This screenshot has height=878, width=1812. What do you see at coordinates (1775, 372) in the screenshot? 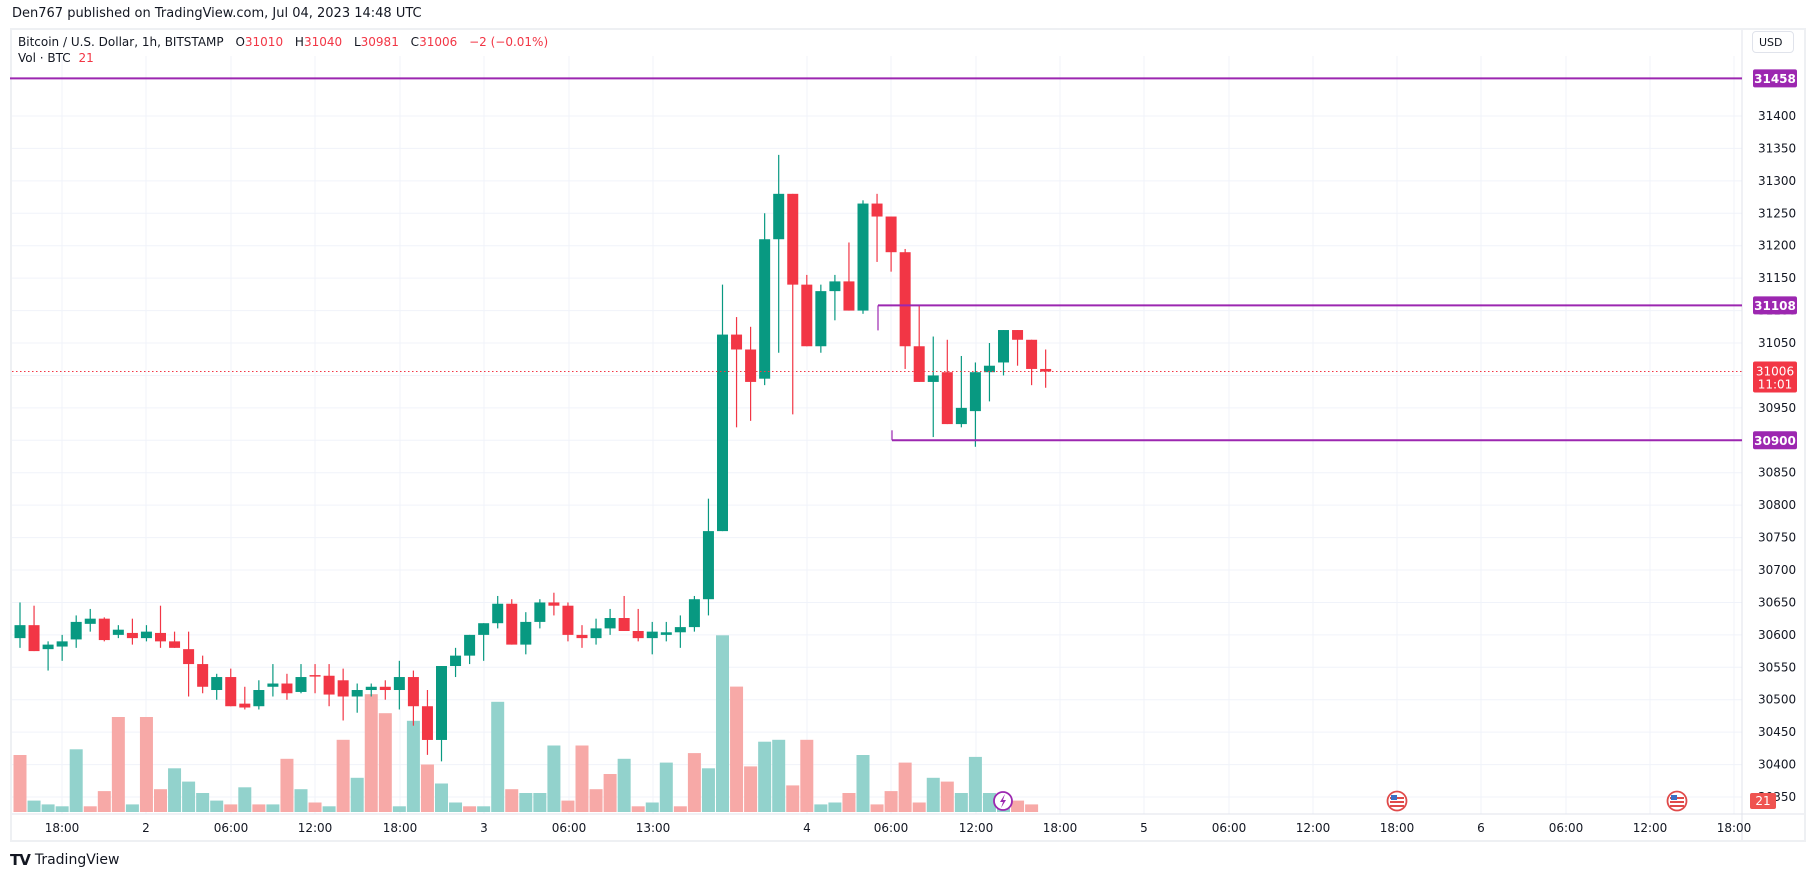
I see `svg-text: 31006` at bounding box center [1775, 372].